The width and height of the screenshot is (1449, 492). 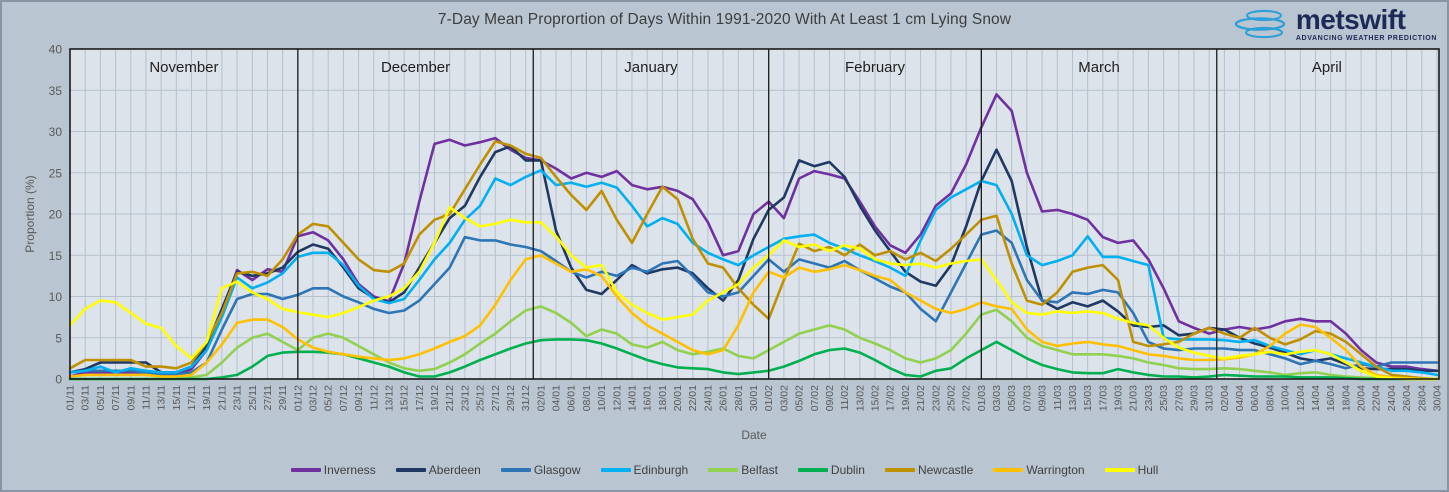 I want to click on x-tick-label: 02/04, so click(x=1225, y=398).